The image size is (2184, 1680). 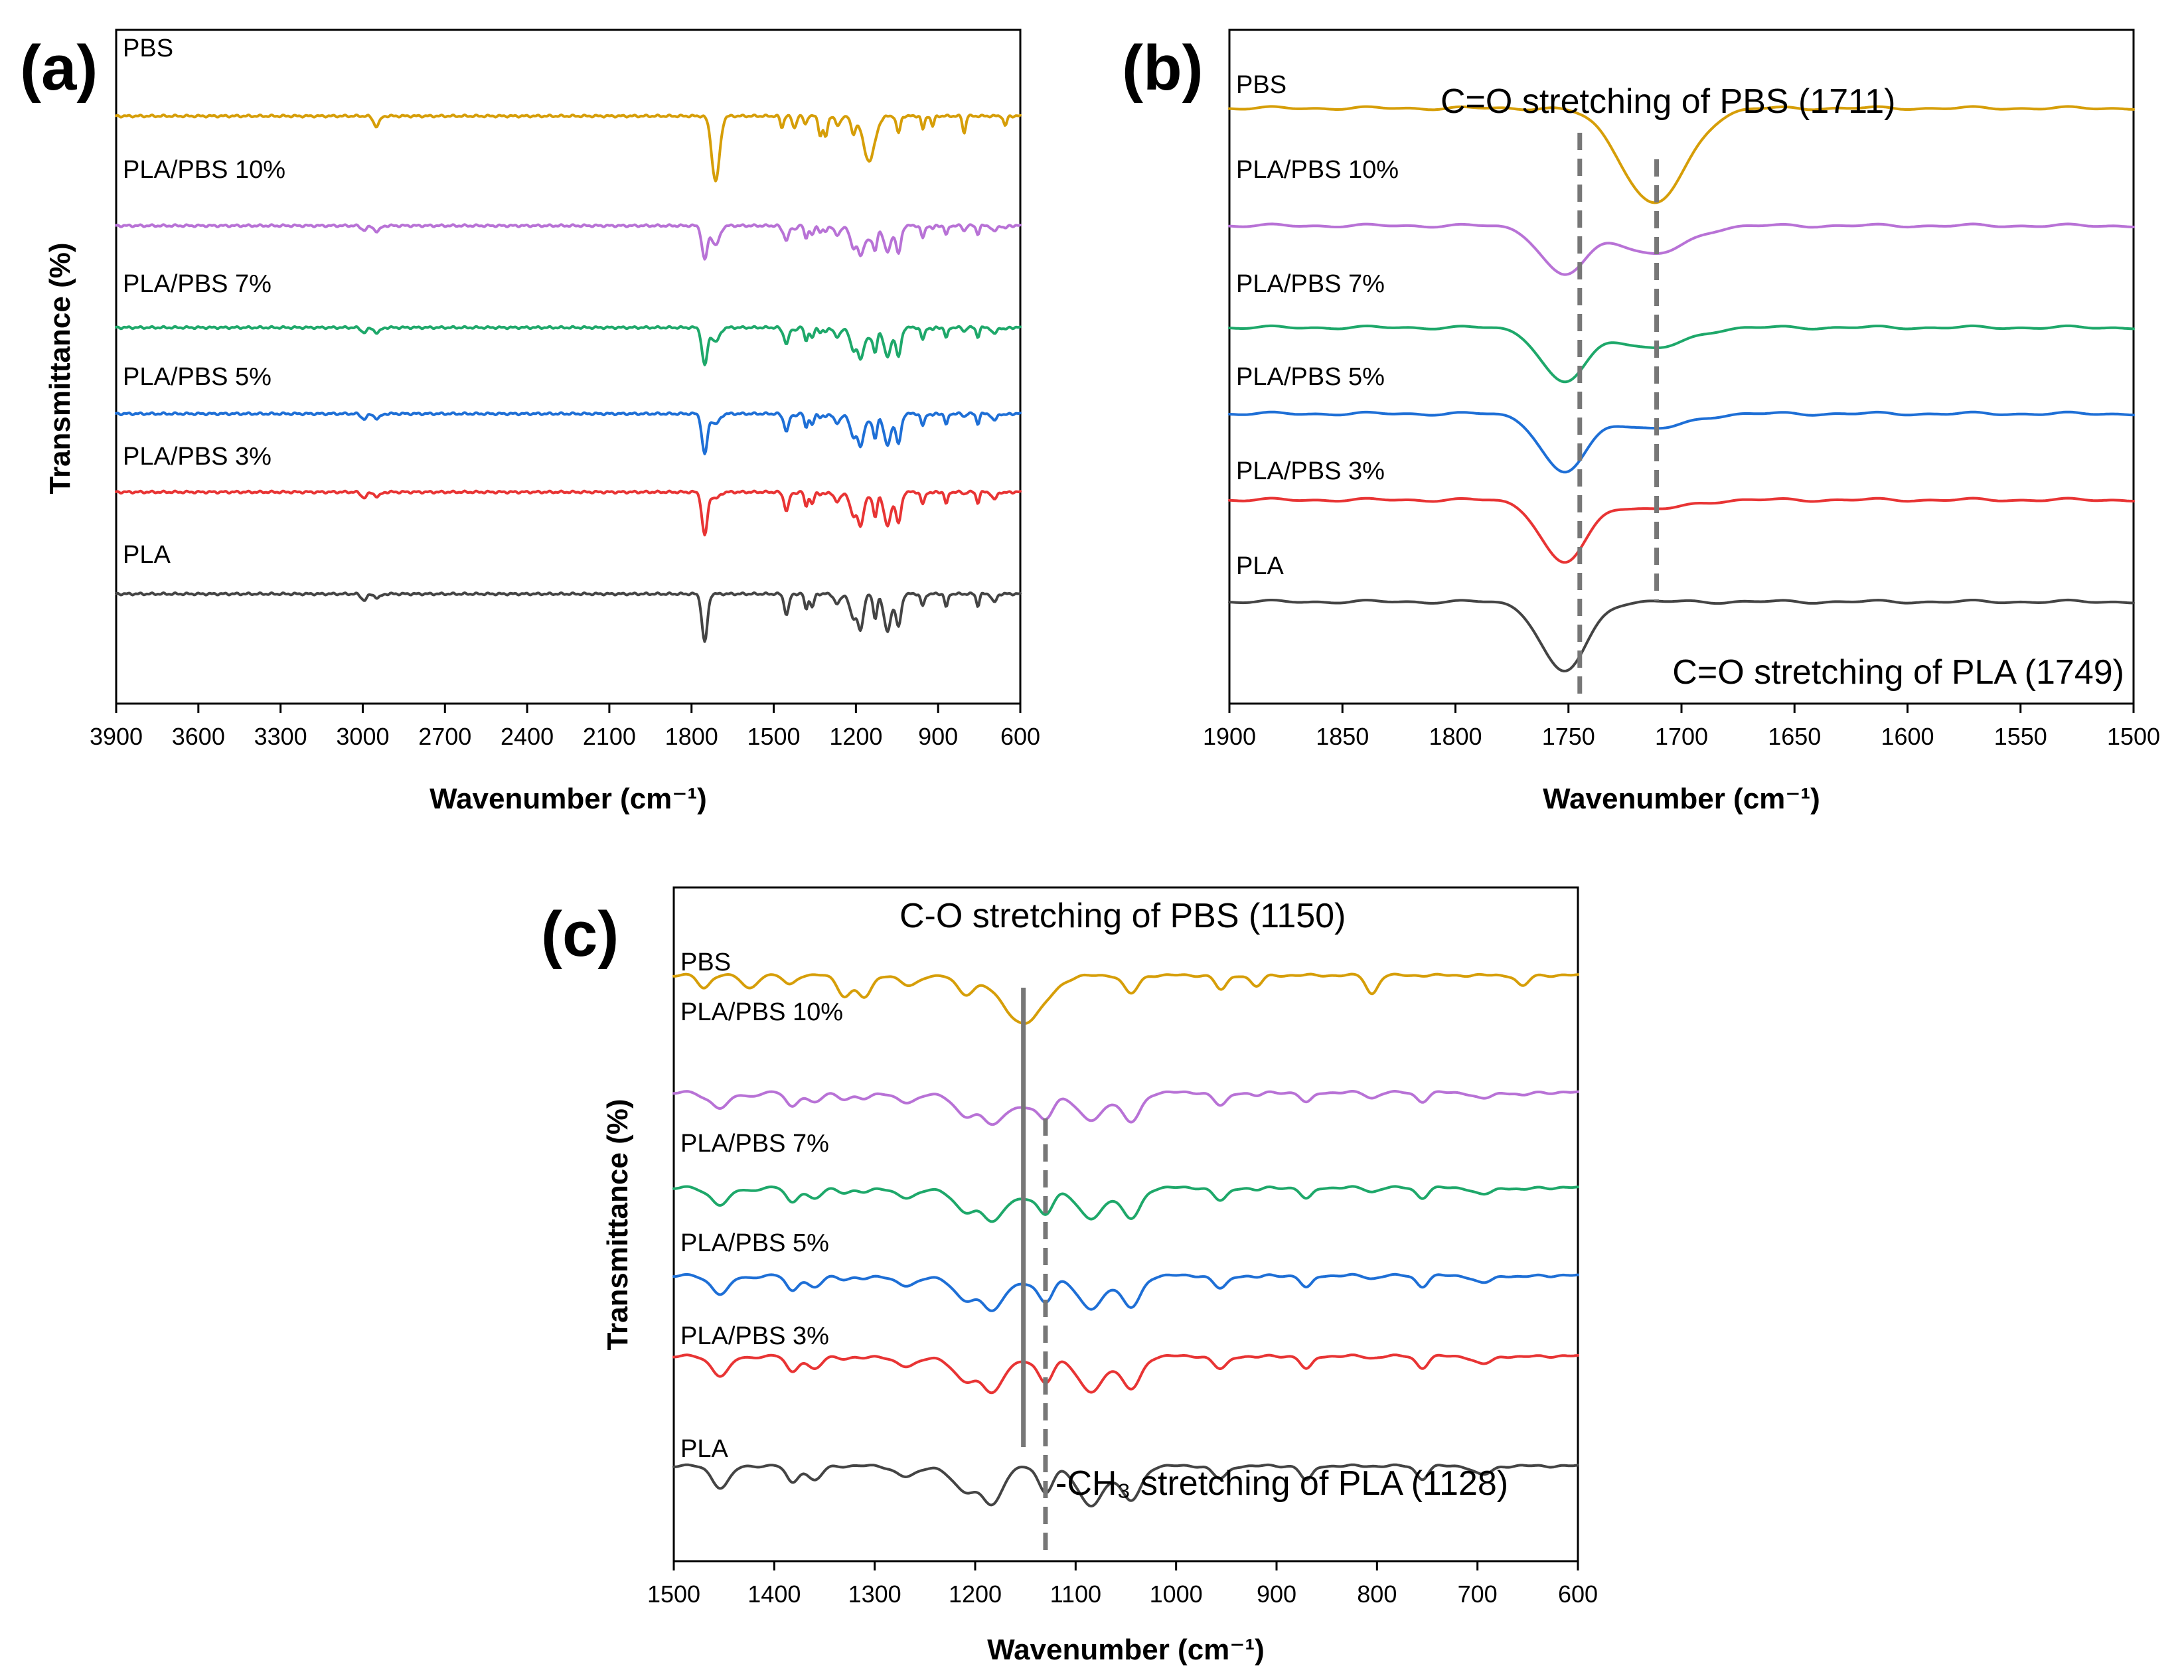 What do you see at coordinates (1281, 1483) in the screenshot?
I see `panel-c-annotation-pla: -CH₃ stretching of PLA (1128)` at bounding box center [1281, 1483].